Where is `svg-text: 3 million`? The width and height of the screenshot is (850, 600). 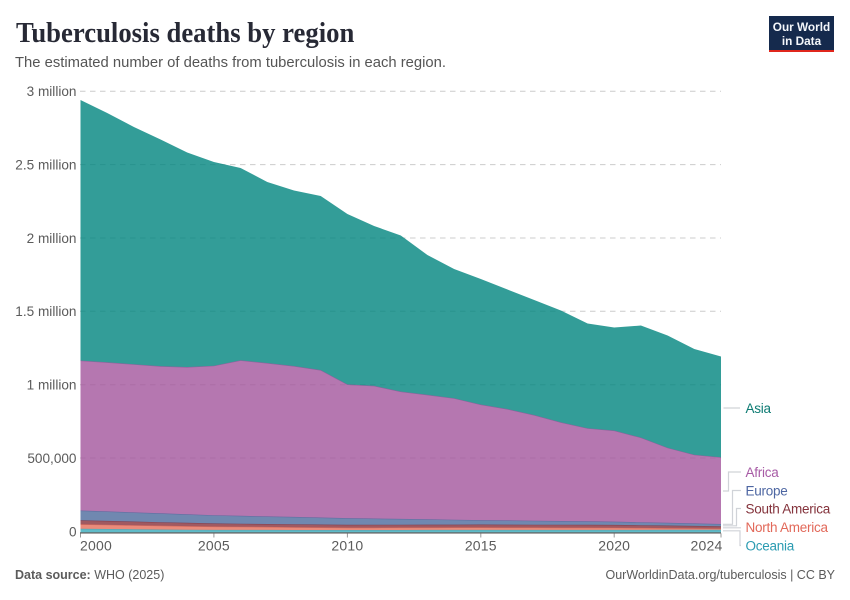 svg-text: 3 million is located at coordinates (52, 91).